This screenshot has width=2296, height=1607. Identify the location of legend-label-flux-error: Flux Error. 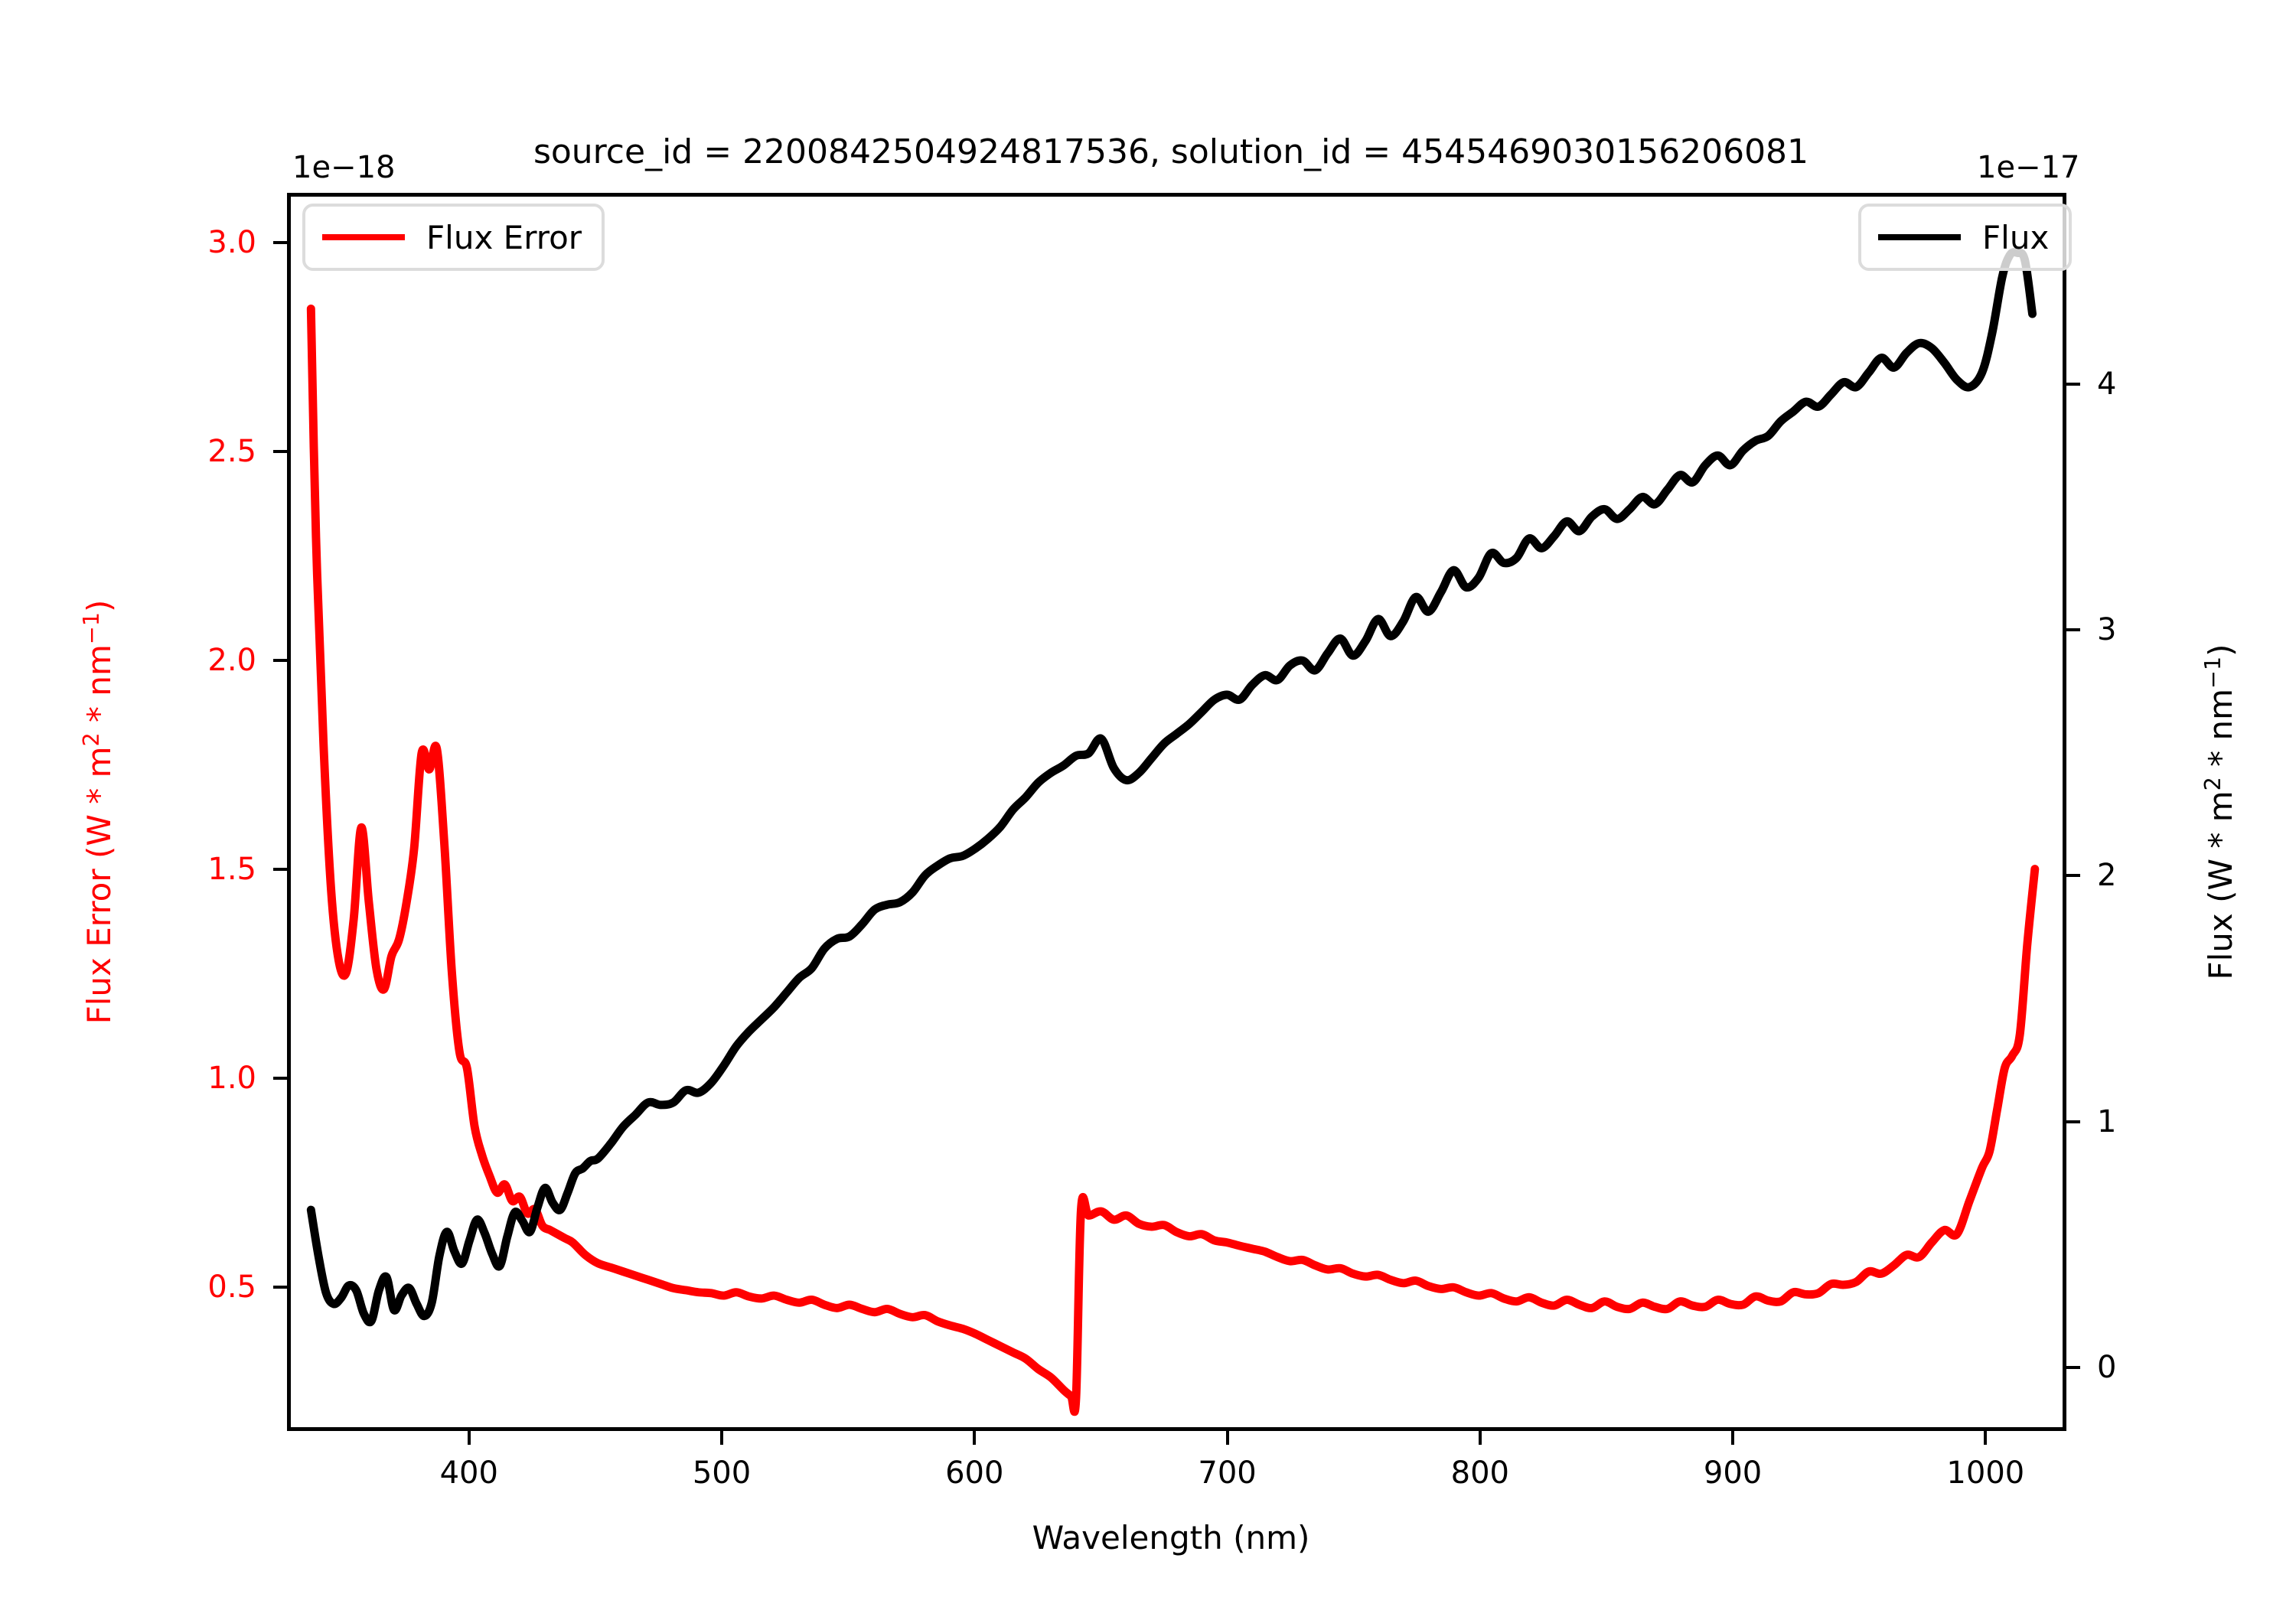
(504, 237).